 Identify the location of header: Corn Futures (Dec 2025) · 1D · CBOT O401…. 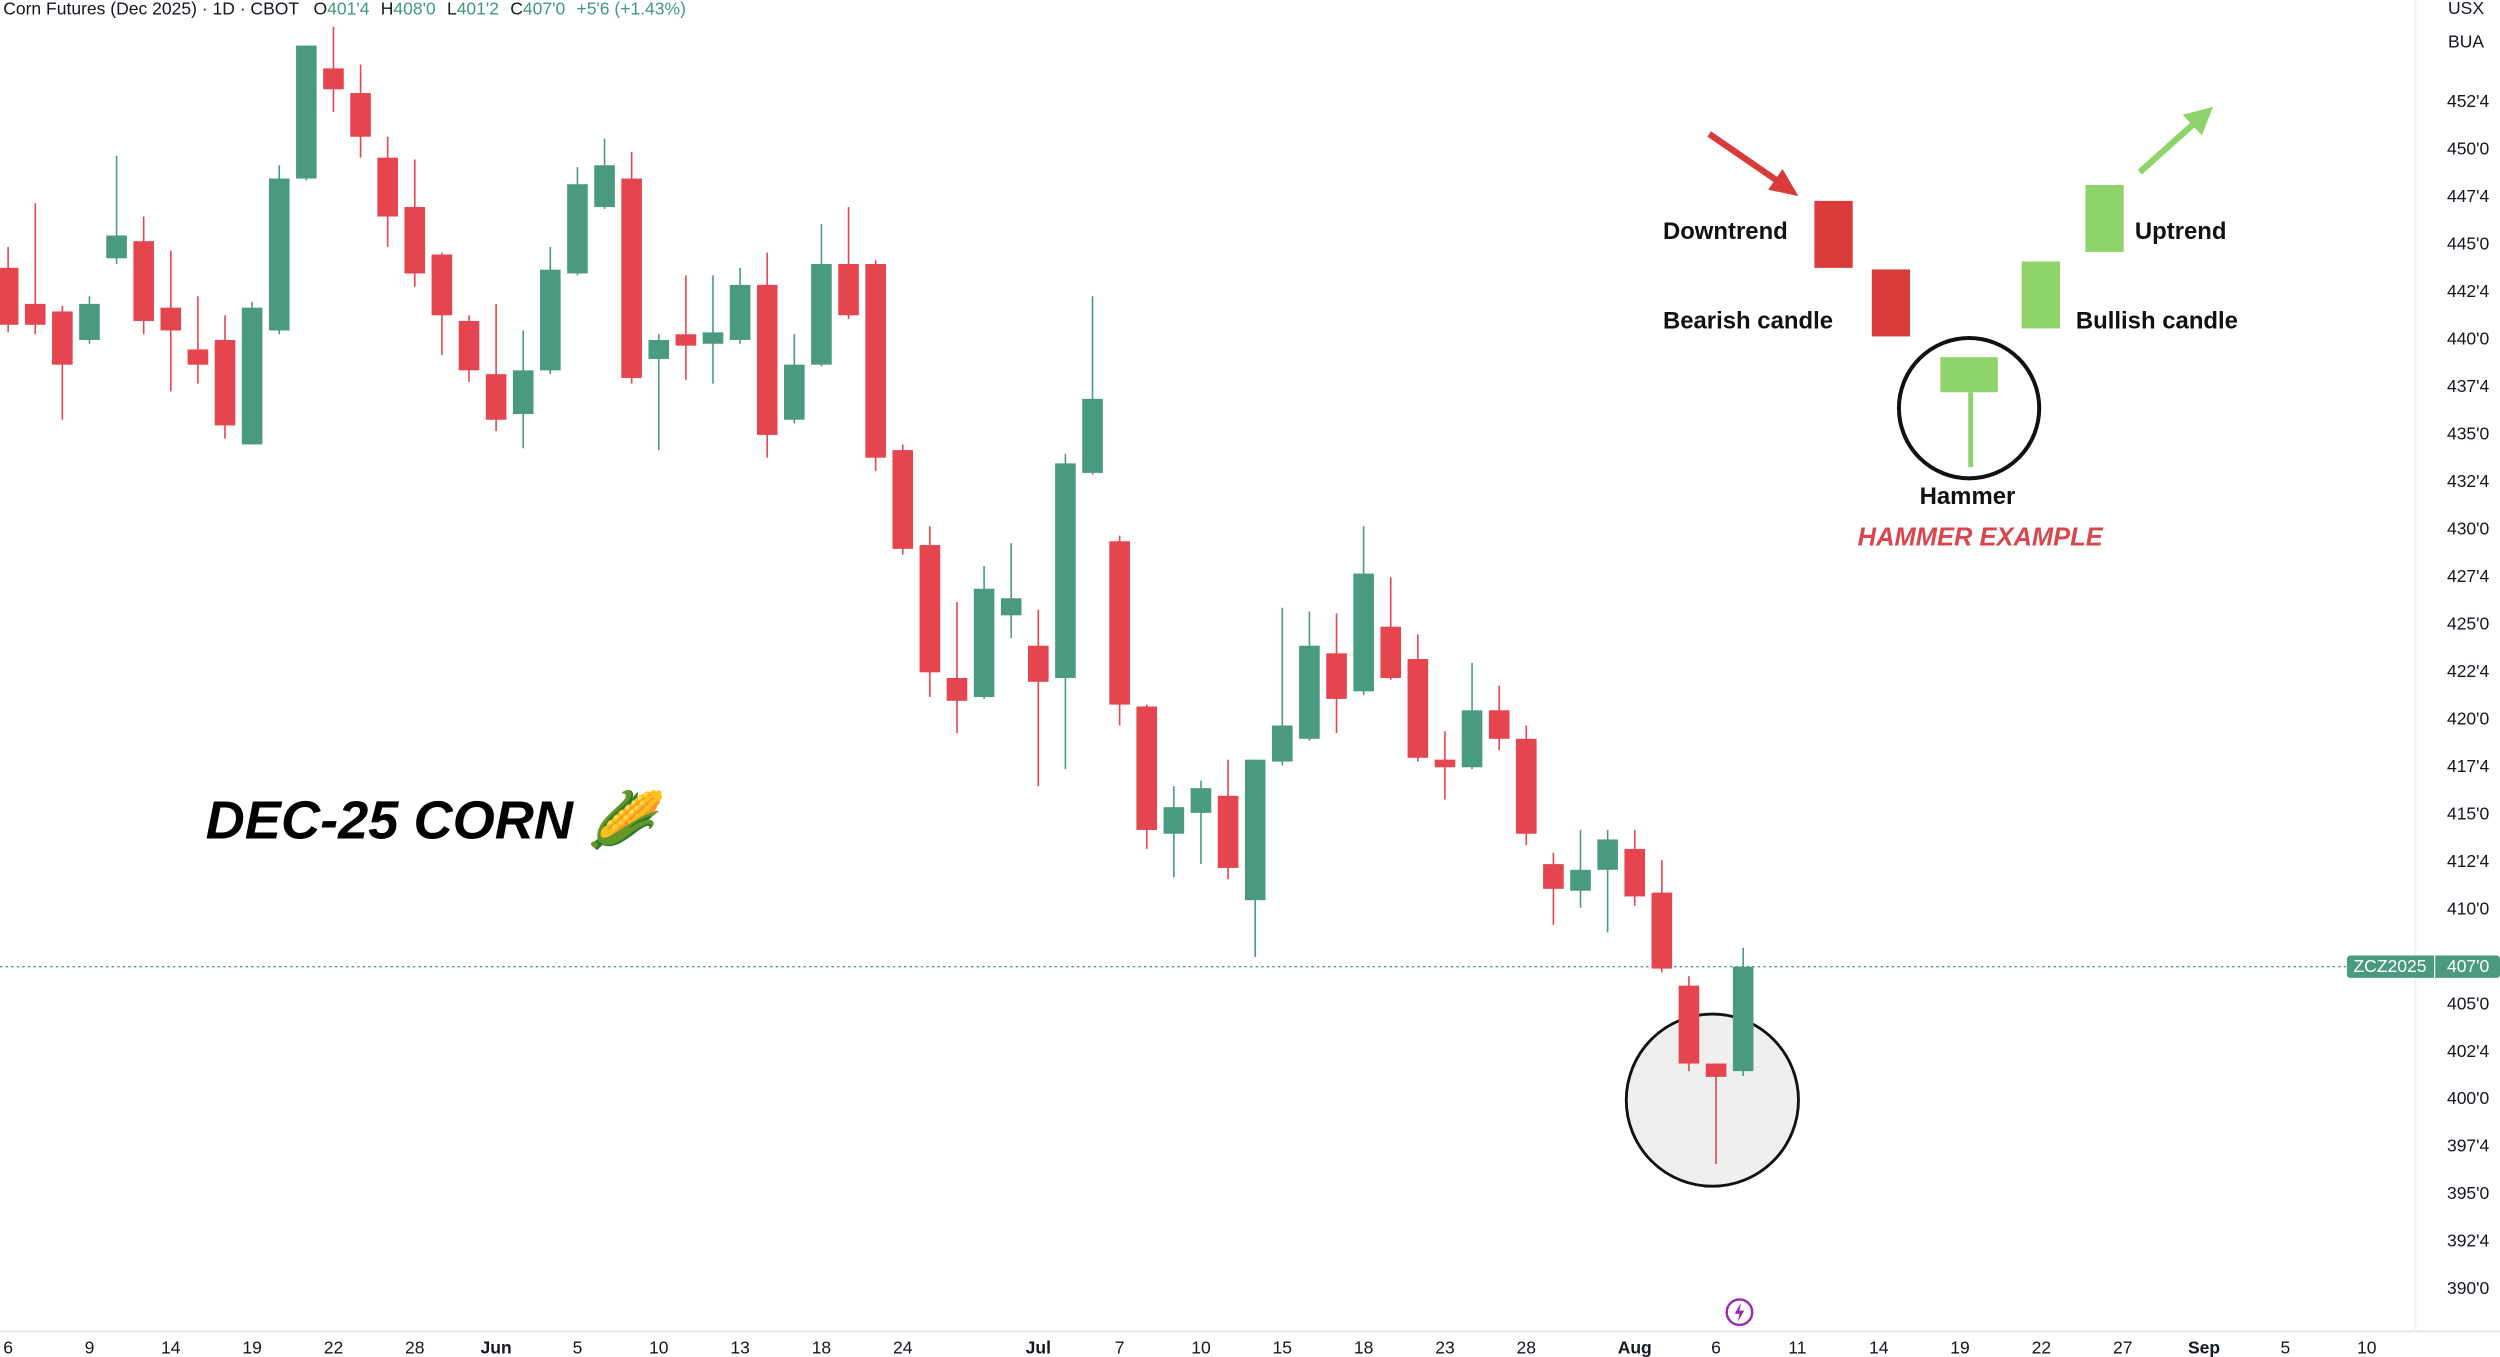
(344, 9).